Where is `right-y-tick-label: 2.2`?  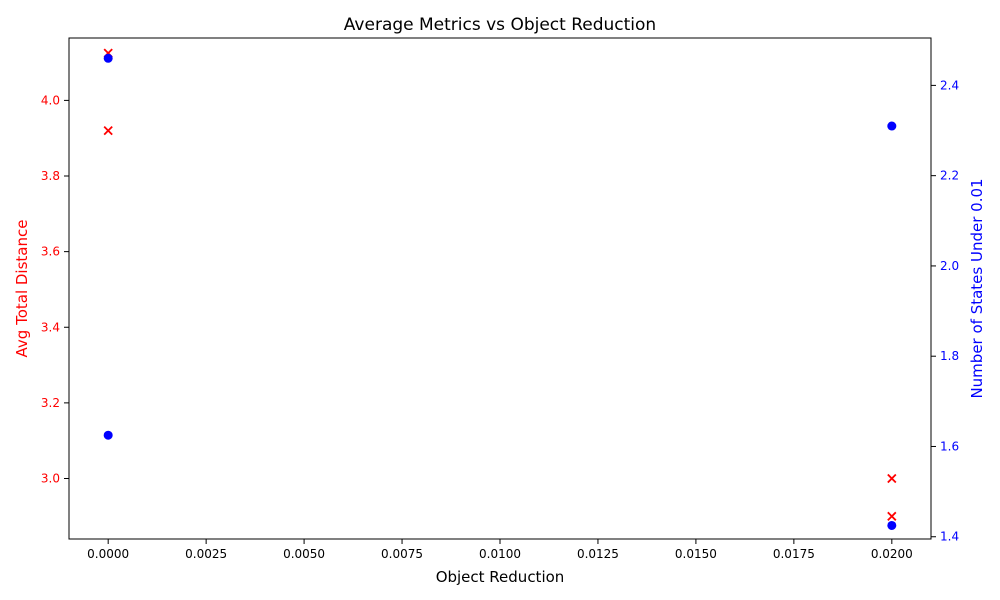 right-y-tick-label: 2.2 is located at coordinates (949, 176).